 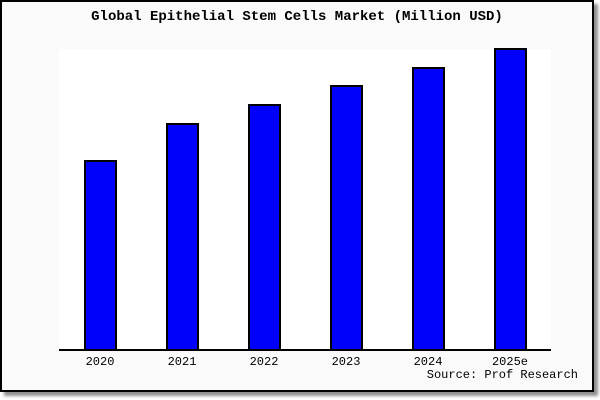 I want to click on x-axis-label-2024: 2024, so click(x=428, y=362).